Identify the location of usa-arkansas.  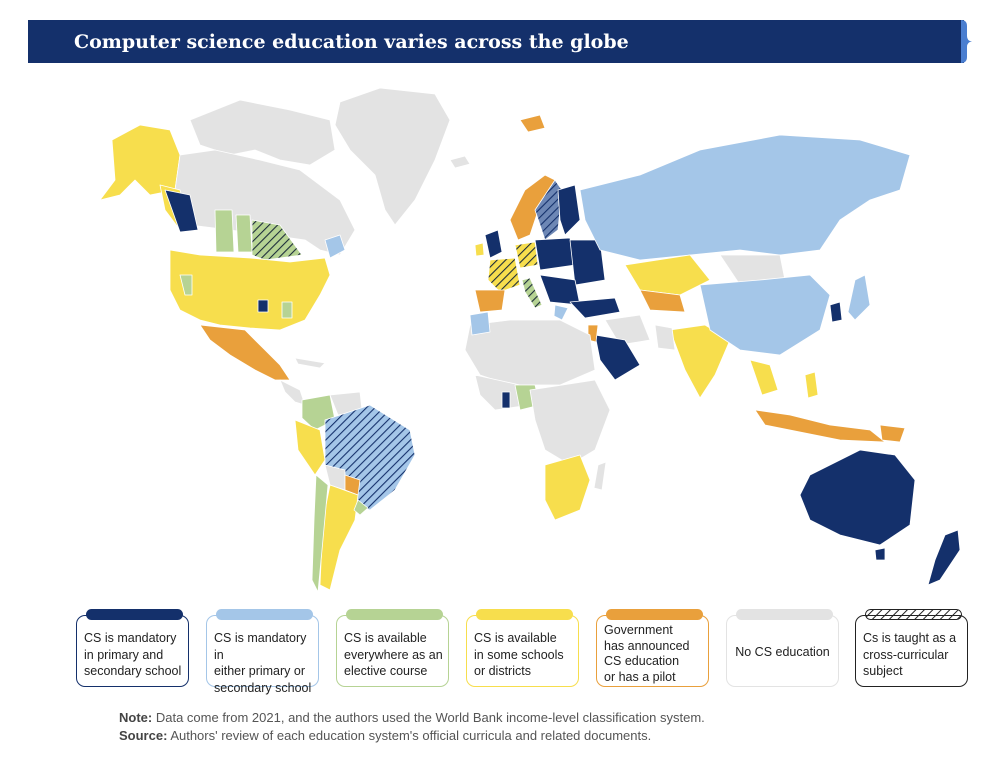
(263, 306).